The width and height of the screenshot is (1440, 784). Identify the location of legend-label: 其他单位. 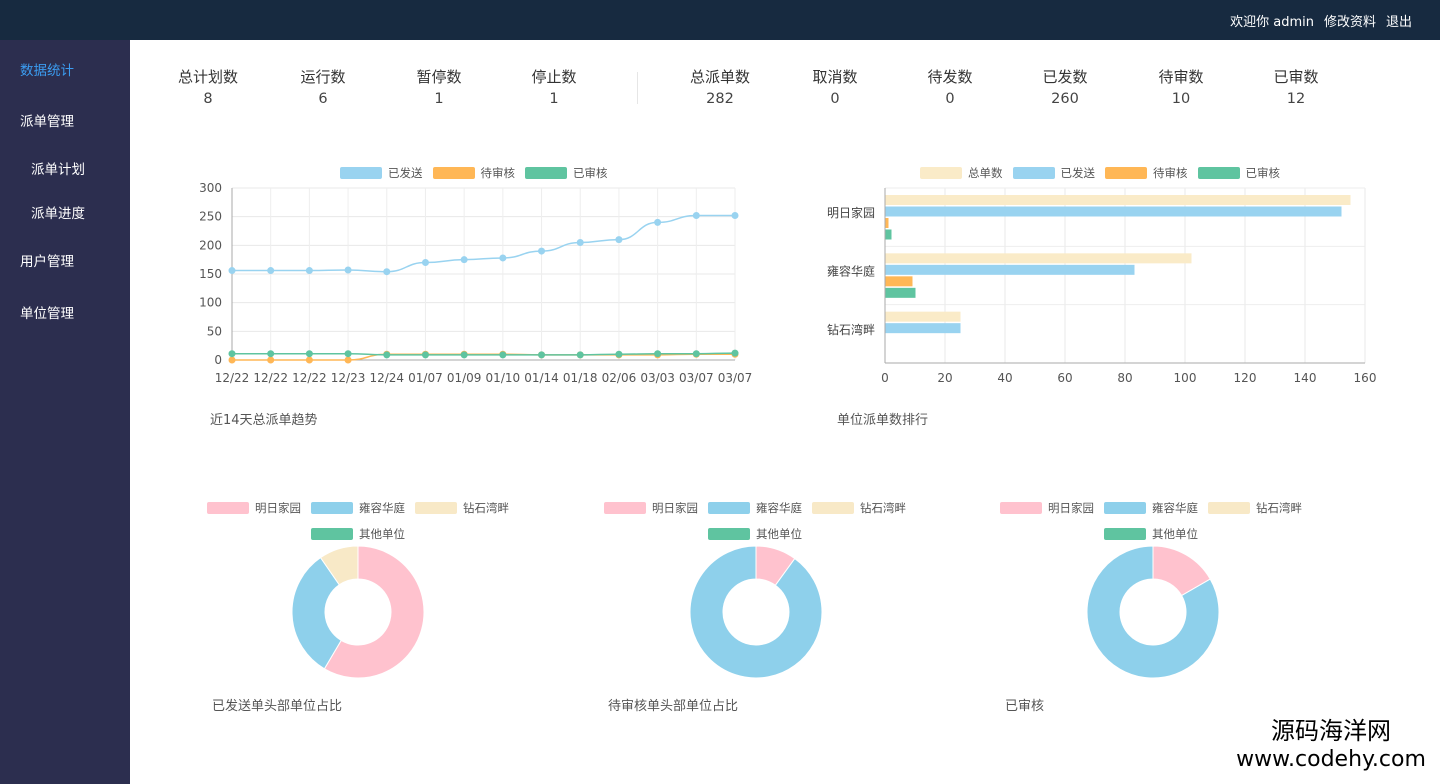
(1175, 534).